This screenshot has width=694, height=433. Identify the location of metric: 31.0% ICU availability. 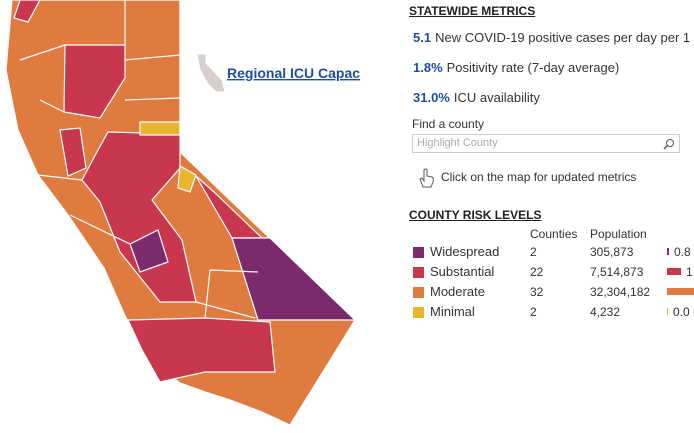
(476, 97).